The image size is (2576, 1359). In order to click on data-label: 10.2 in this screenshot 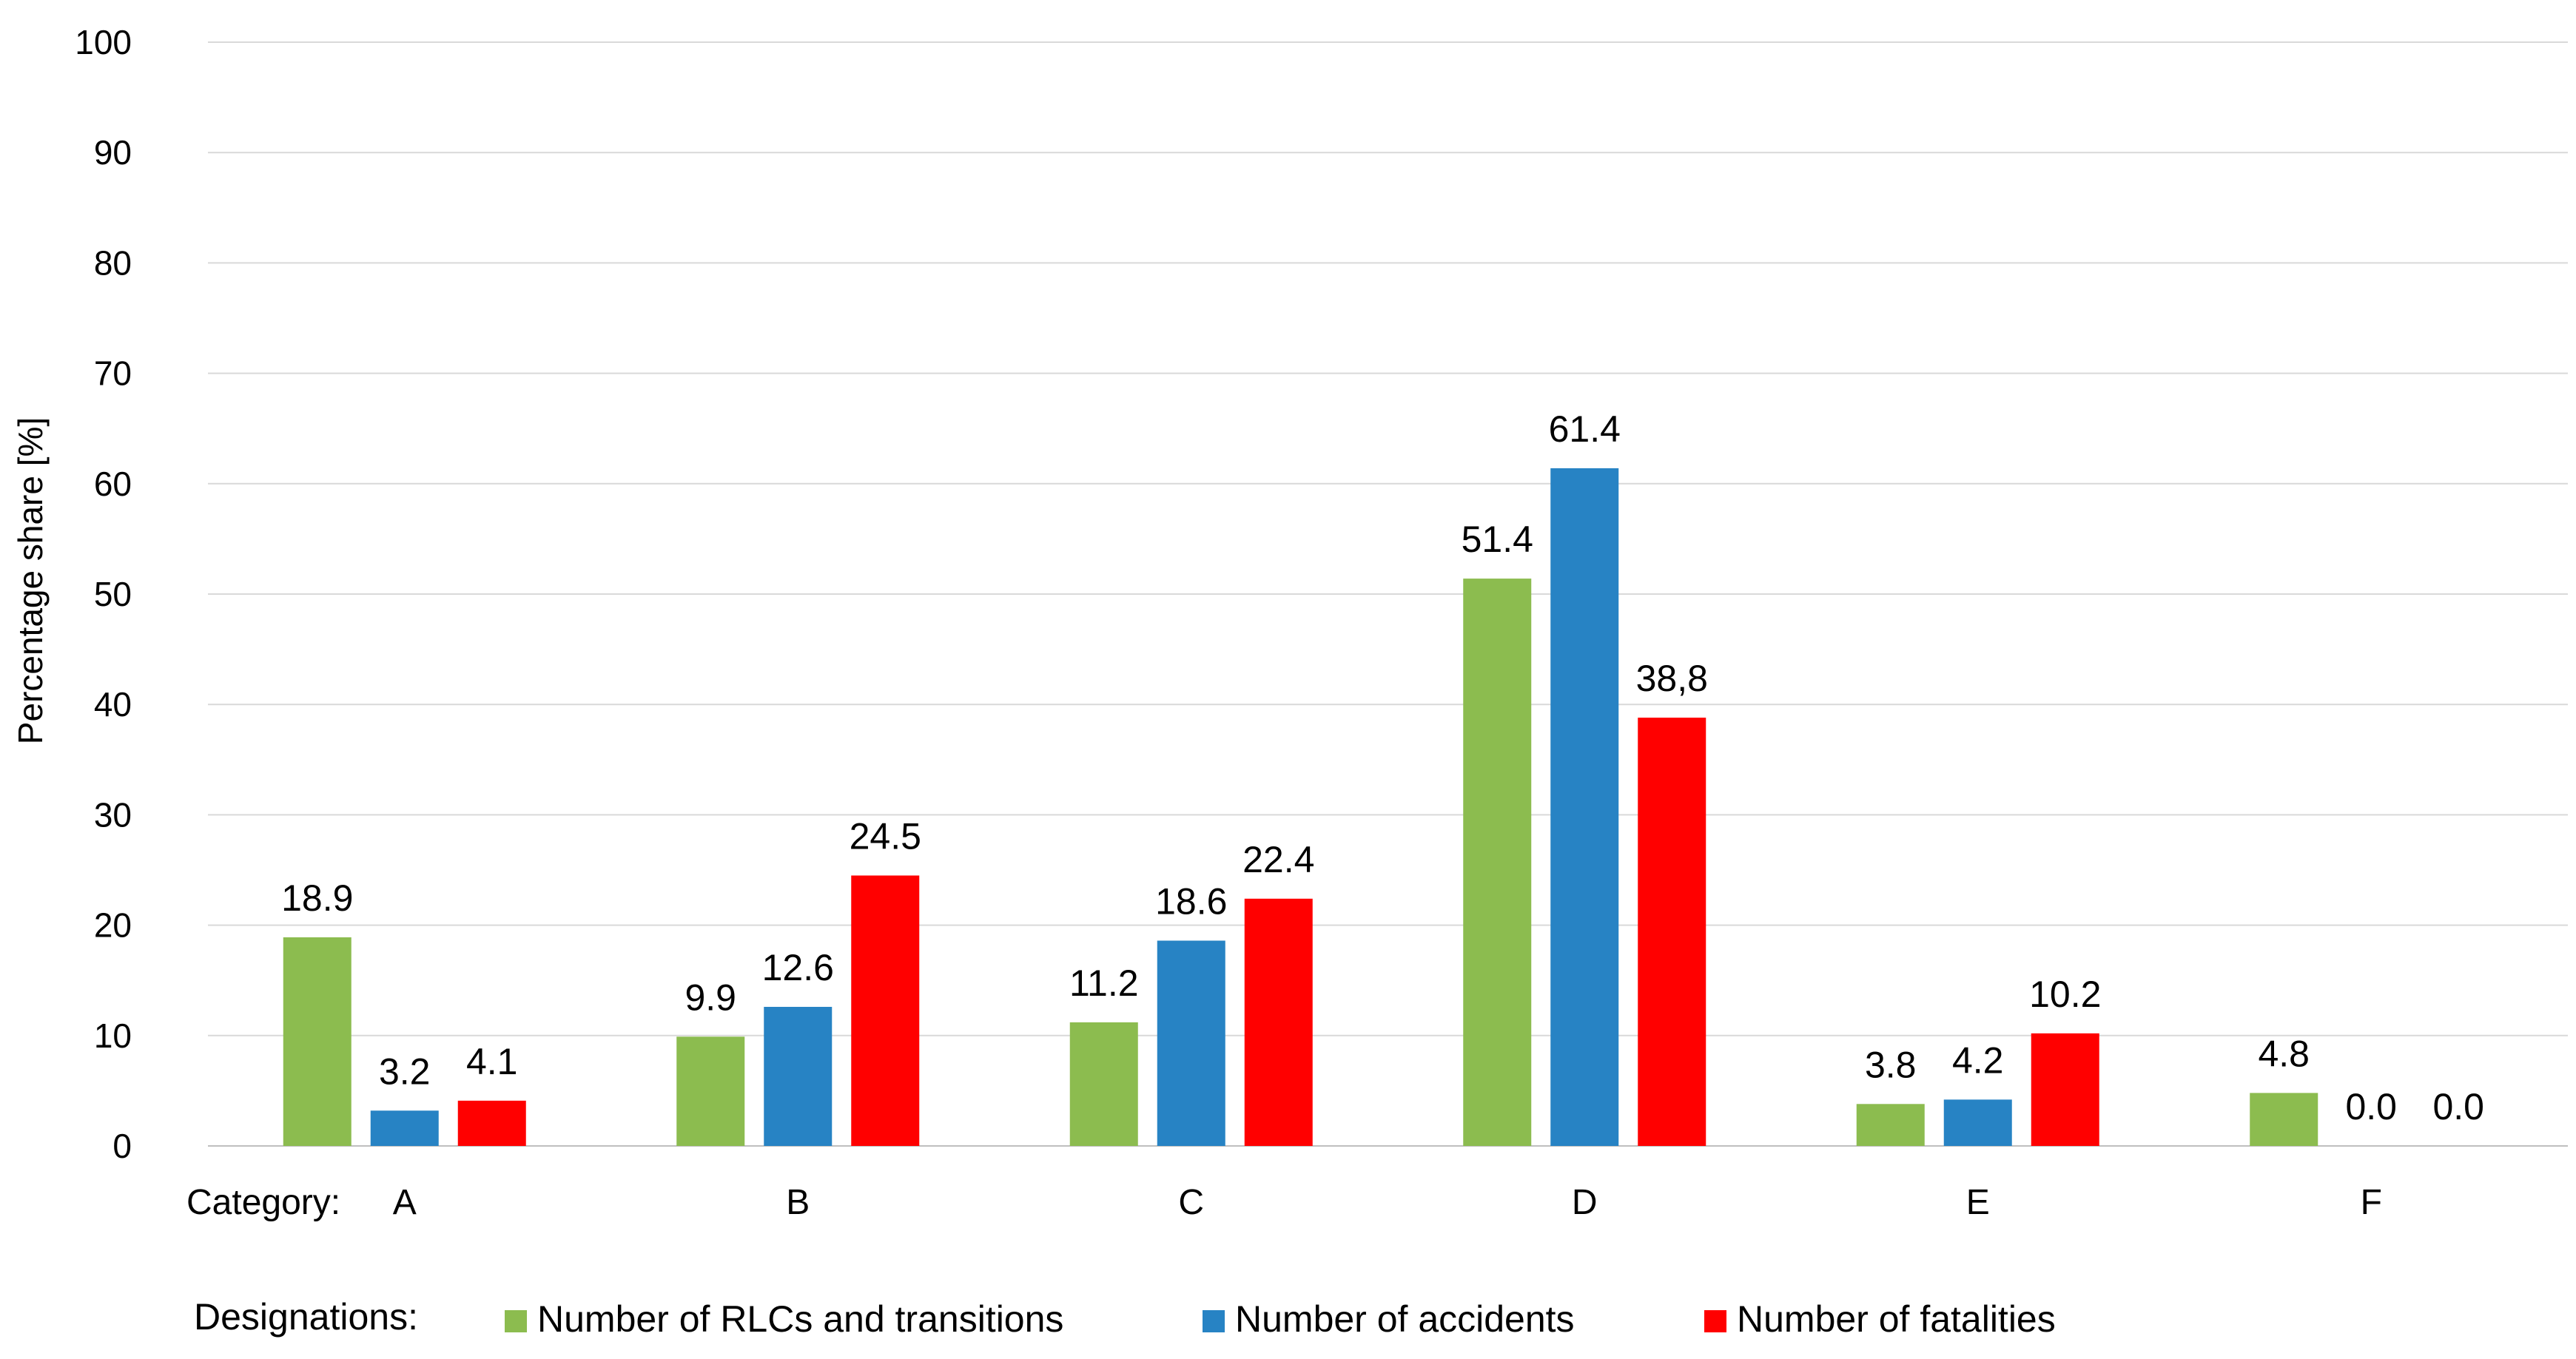, I will do `click(2065, 994)`.